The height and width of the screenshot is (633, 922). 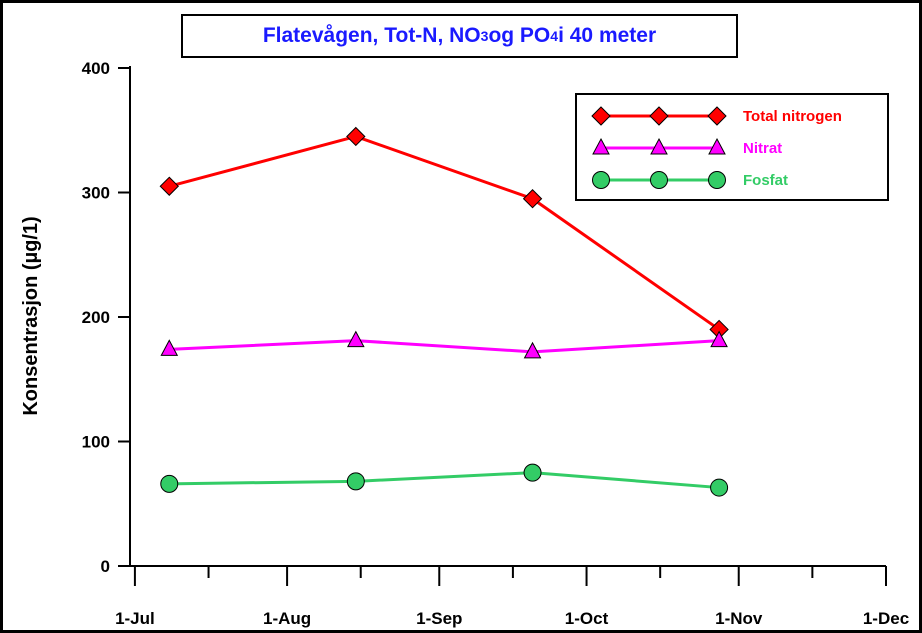 What do you see at coordinates (554, 36) in the screenshot?
I see `title-sub-4: 4` at bounding box center [554, 36].